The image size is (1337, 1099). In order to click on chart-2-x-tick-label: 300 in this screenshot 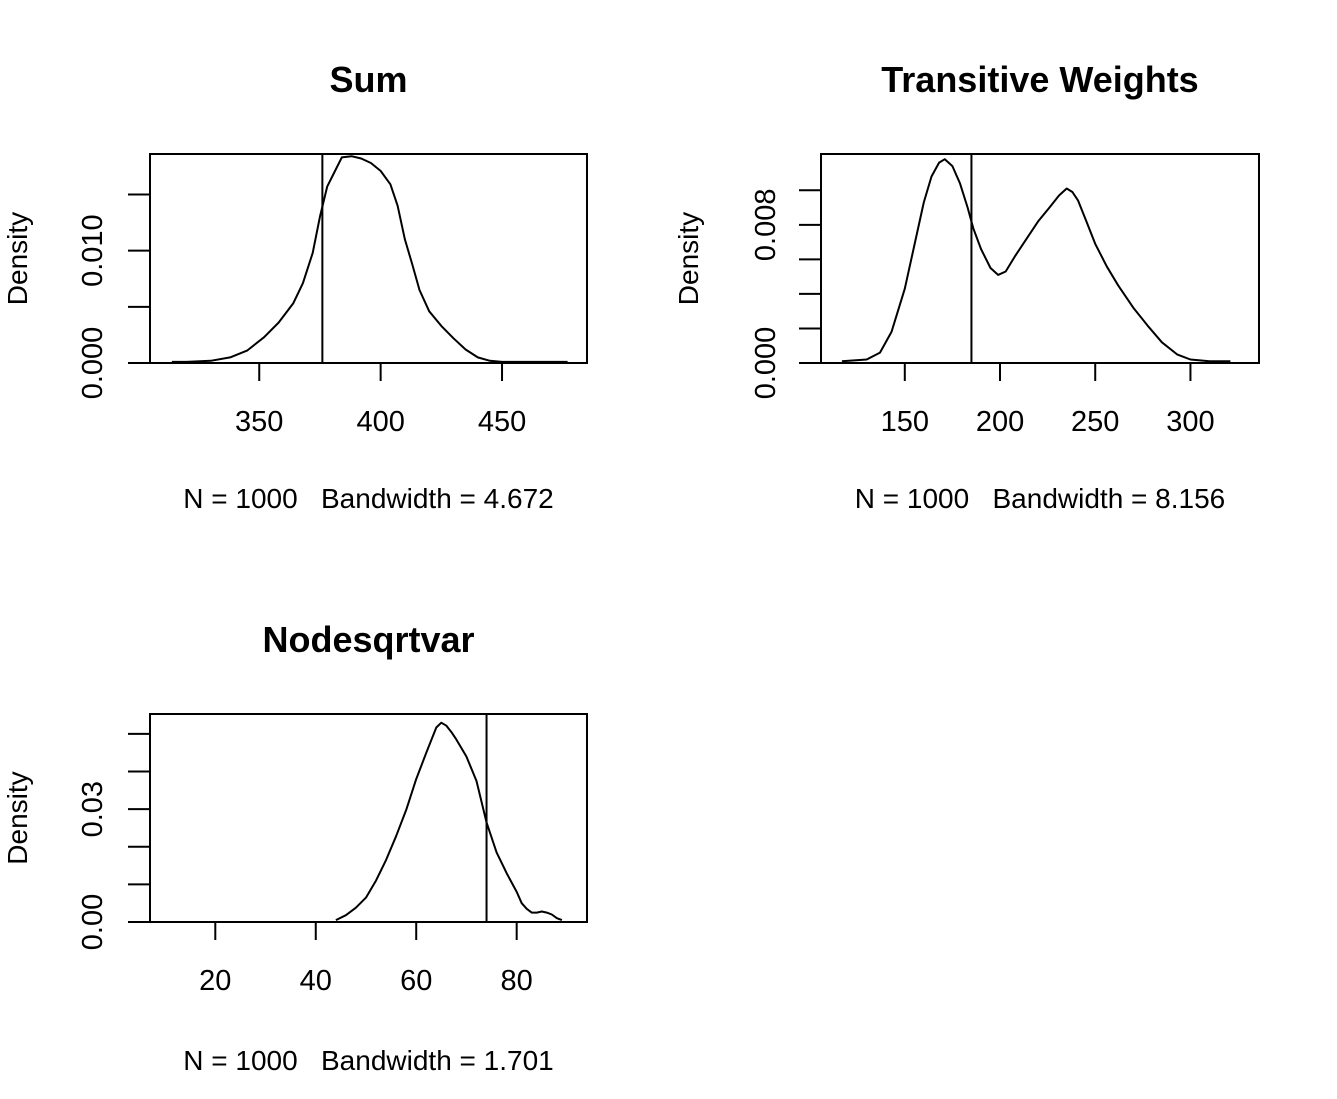, I will do `click(1190, 422)`.